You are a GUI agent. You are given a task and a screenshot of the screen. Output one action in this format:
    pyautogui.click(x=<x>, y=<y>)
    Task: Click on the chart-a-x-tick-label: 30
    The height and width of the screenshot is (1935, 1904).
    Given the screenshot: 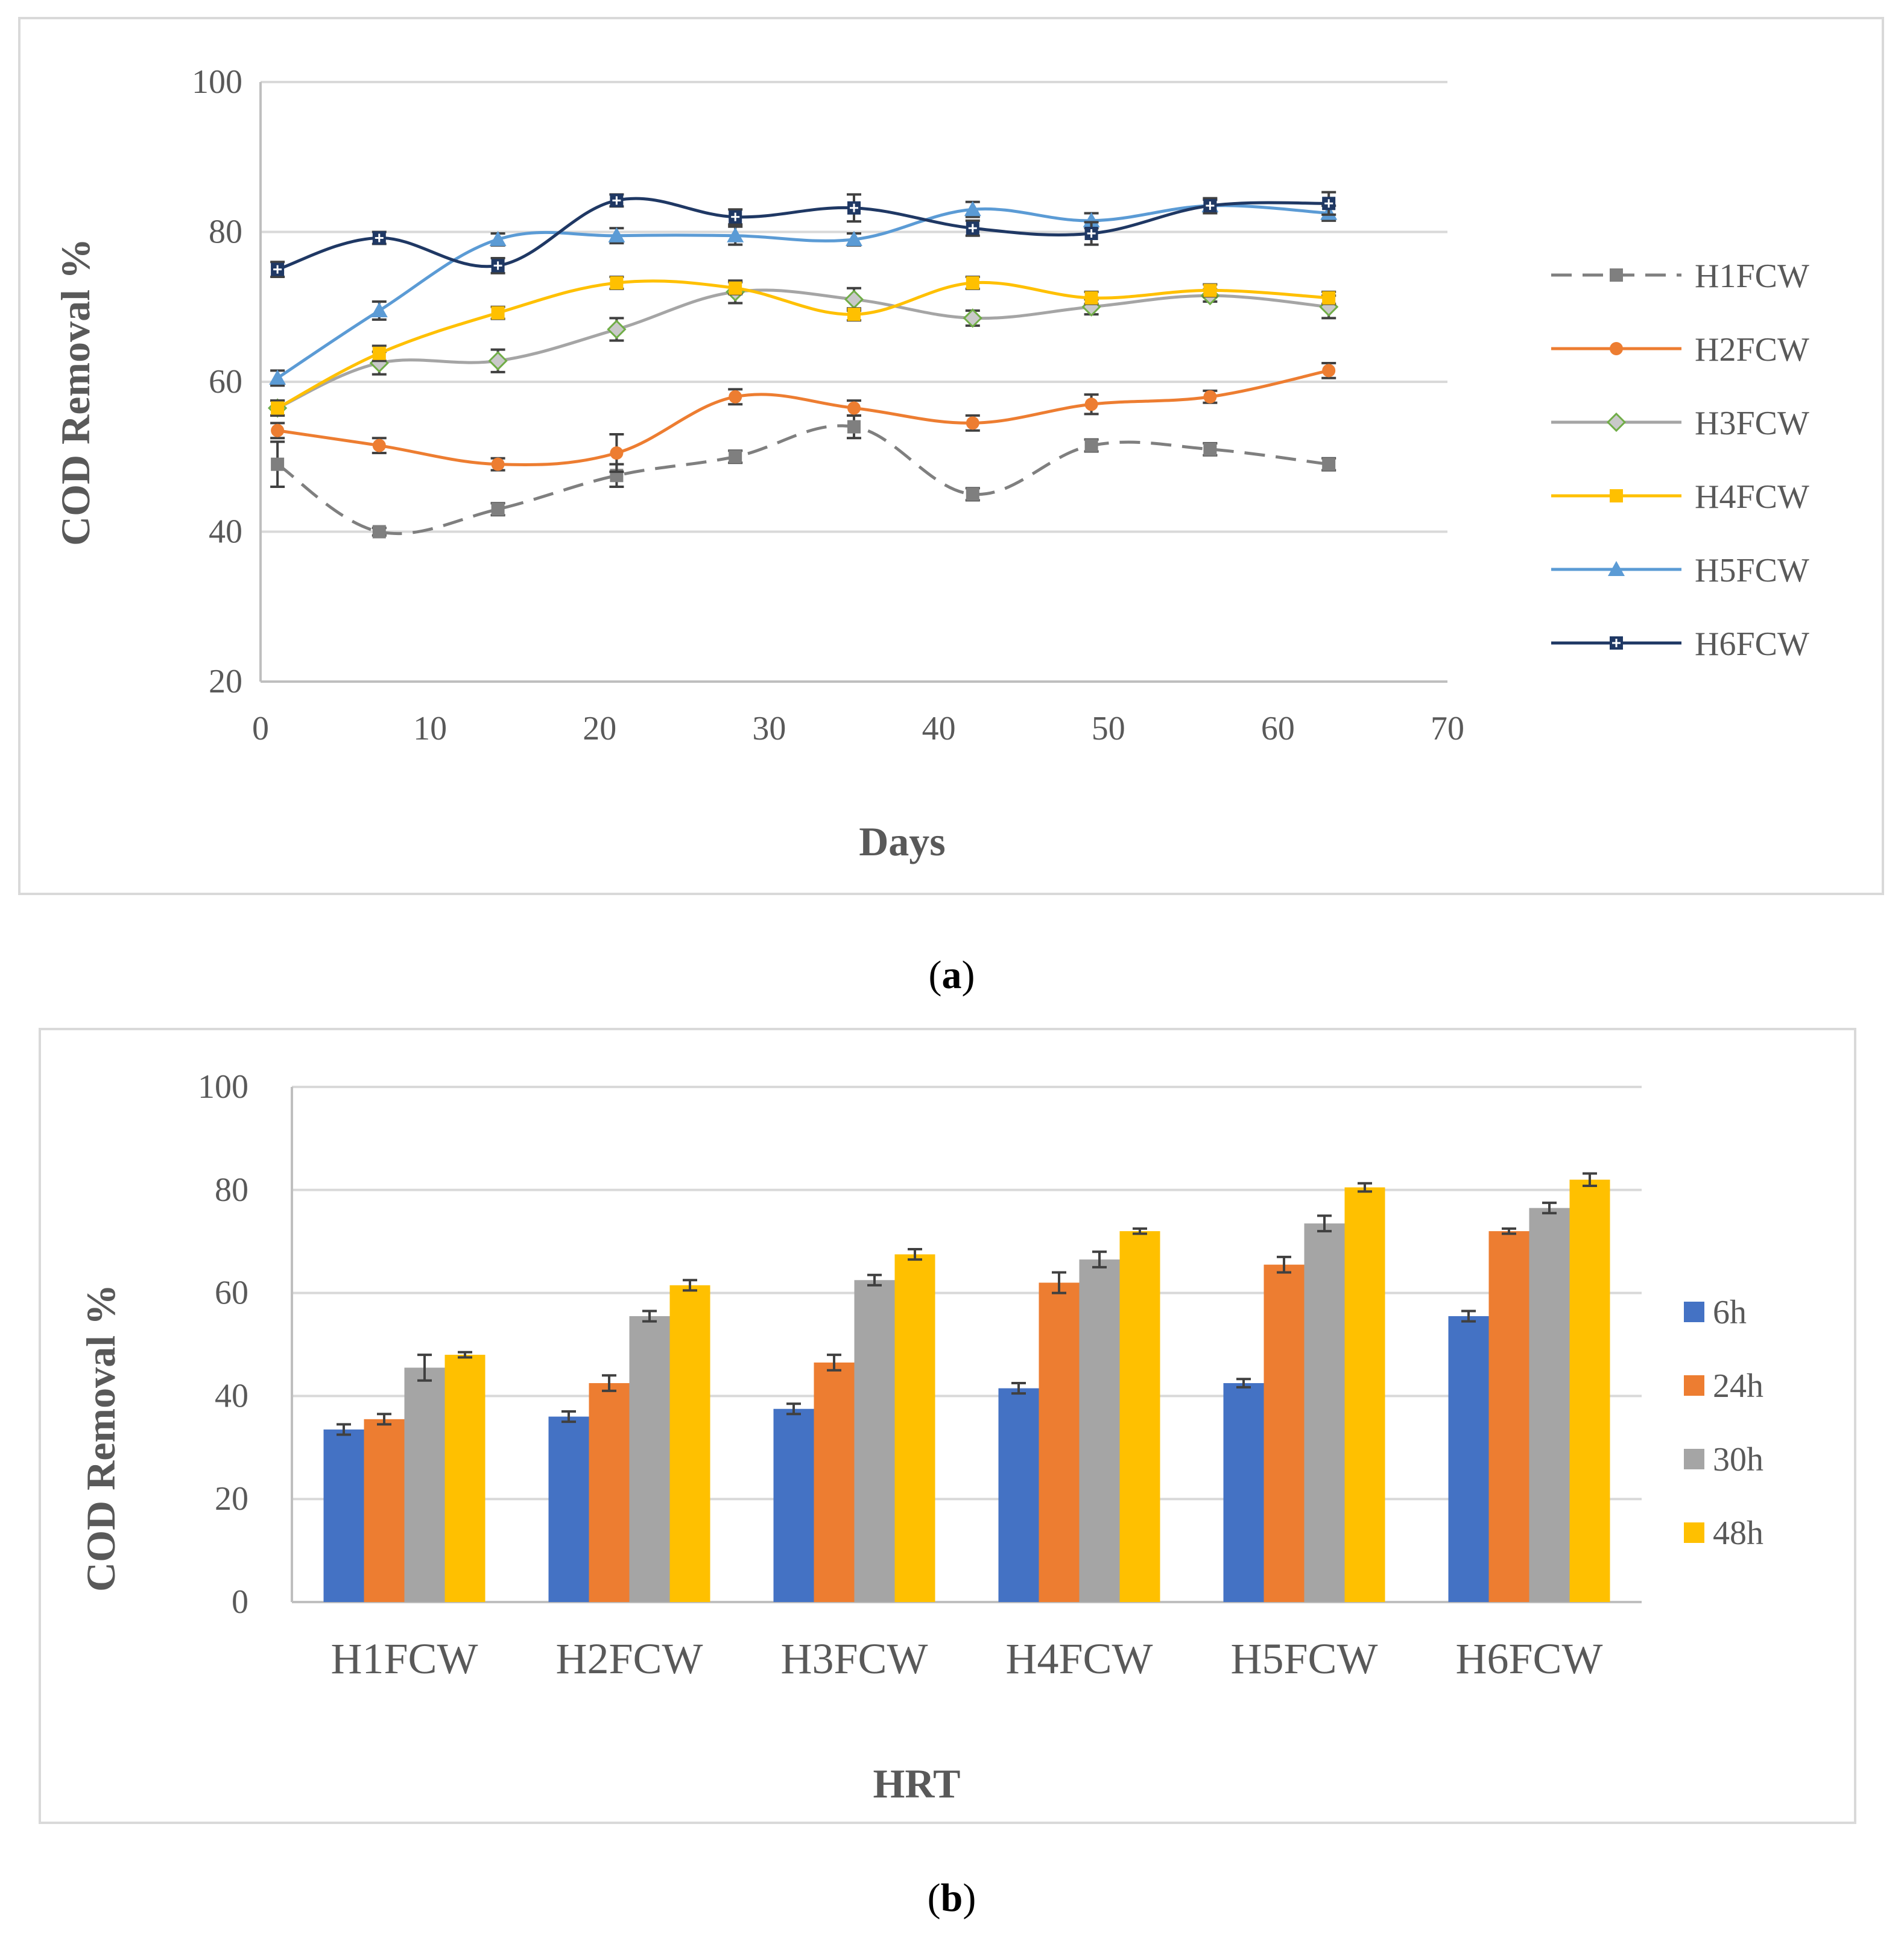 What is the action you would take?
    pyautogui.click(x=769, y=728)
    